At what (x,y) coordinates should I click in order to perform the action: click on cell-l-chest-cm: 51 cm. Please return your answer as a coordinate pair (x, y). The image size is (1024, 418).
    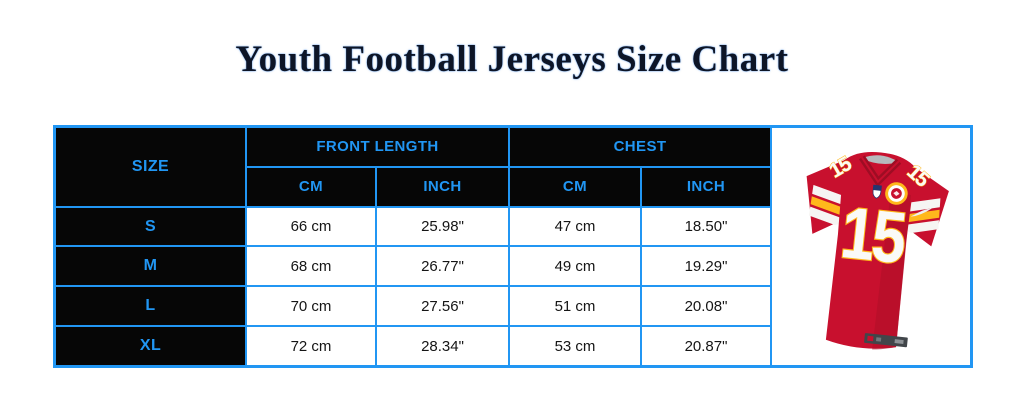
    Looking at the image, I should click on (575, 306).